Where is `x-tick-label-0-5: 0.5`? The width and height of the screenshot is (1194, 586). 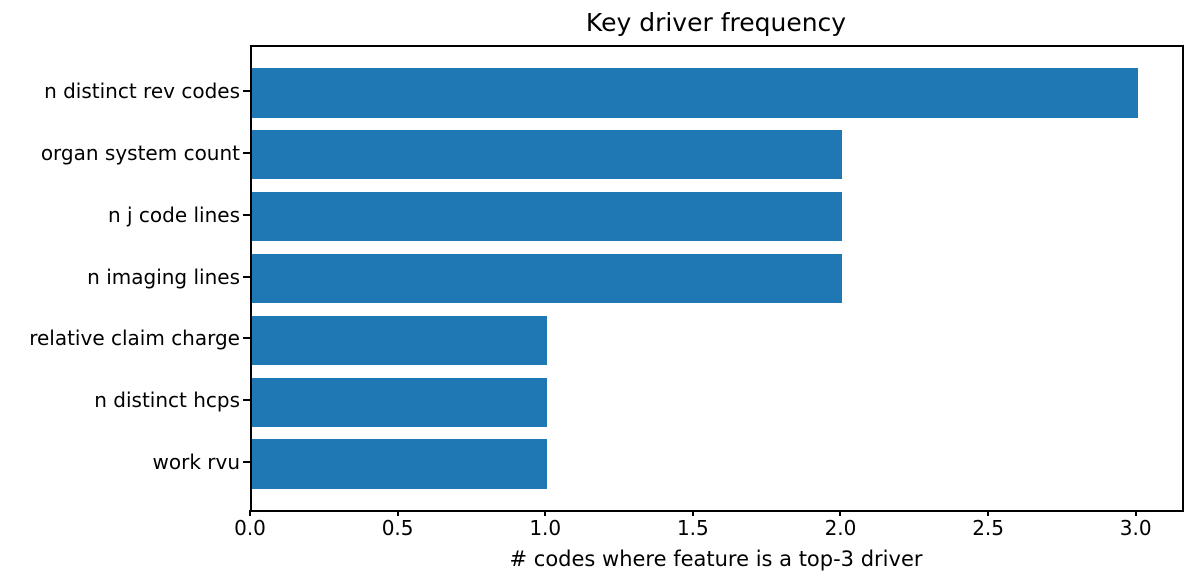
x-tick-label-0-5: 0.5 is located at coordinates (397, 528).